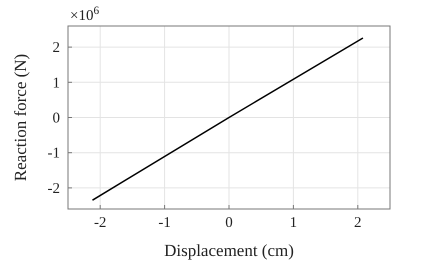  What do you see at coordinates (20, 118) in the screenshot?
I see `y-axis-title: Reaction force (N)` at bounding box center [20, 118].